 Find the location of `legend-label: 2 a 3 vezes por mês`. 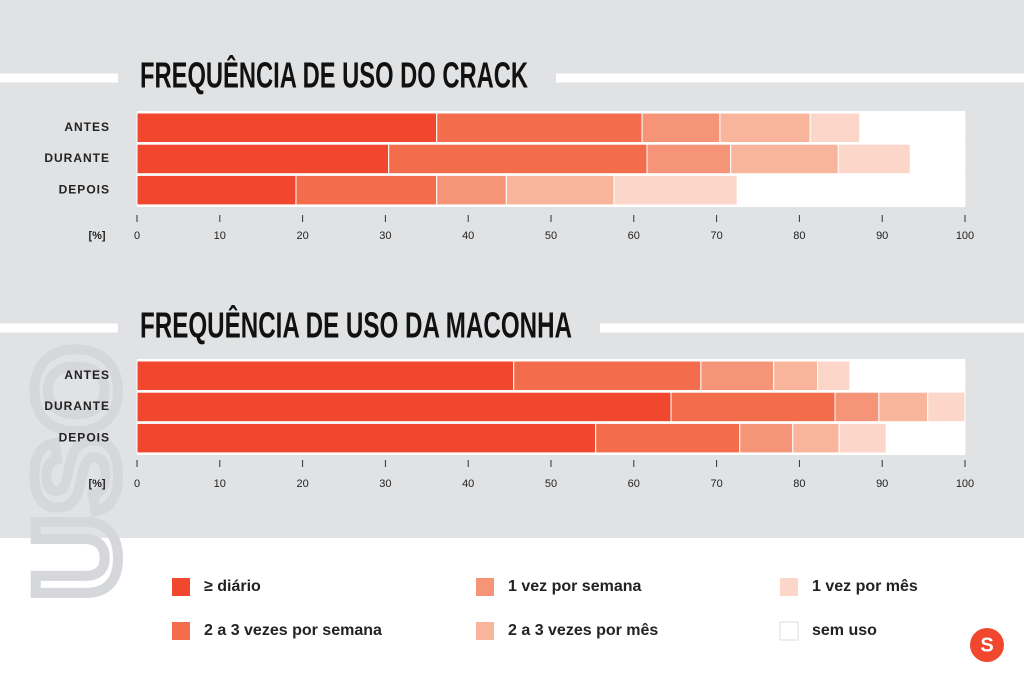

legend-label: 2 a 3 vezes por mês is located at coordinates (583, 630).